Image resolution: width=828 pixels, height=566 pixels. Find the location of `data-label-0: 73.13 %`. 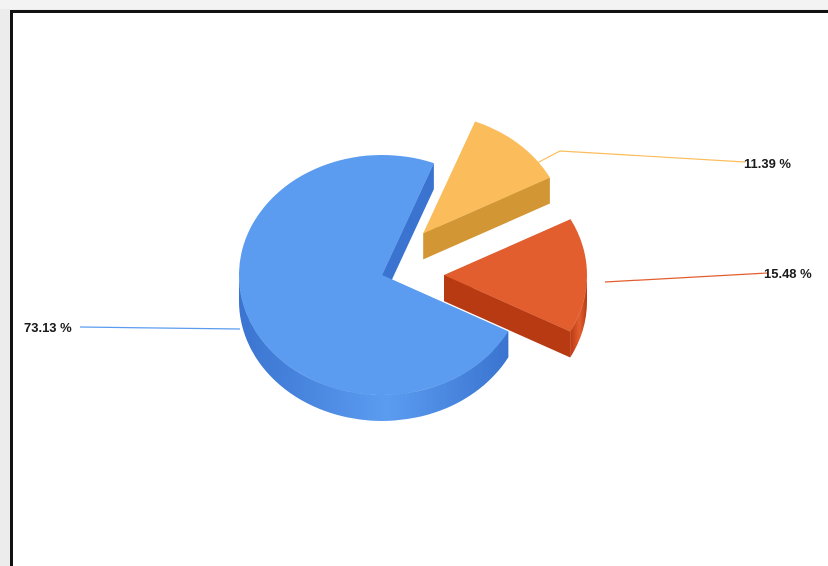

data-label-0: 73.13 % is located at coordinates (48, 327).